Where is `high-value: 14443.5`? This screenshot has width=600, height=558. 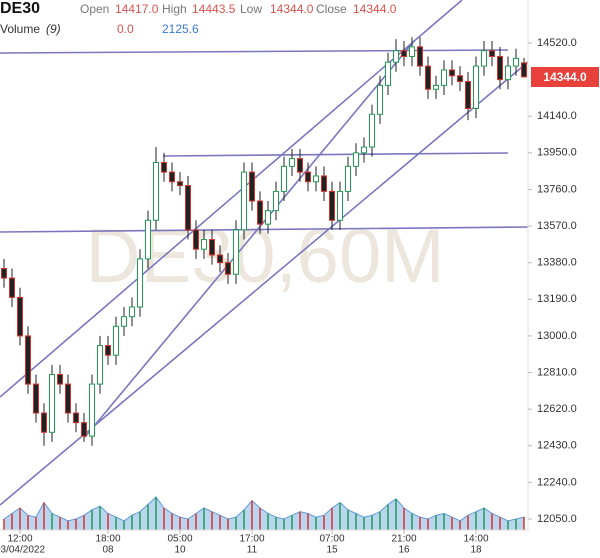 high-value: 14443.5 is located at coordinates (214, 9).